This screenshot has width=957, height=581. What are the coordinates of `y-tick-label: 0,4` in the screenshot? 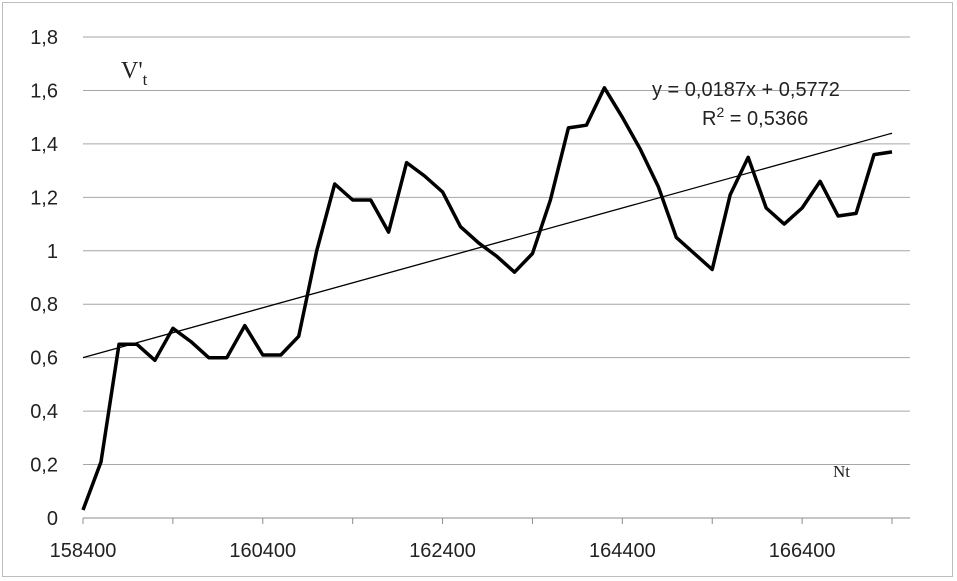 It's located at (44, 412).